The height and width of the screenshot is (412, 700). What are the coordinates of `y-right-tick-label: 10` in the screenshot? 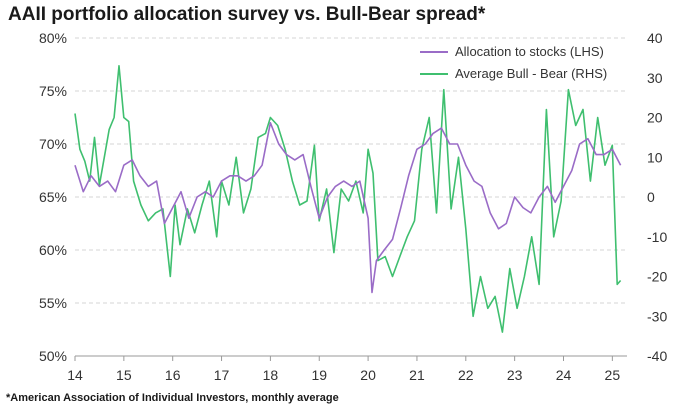 It's located at (655, 157).